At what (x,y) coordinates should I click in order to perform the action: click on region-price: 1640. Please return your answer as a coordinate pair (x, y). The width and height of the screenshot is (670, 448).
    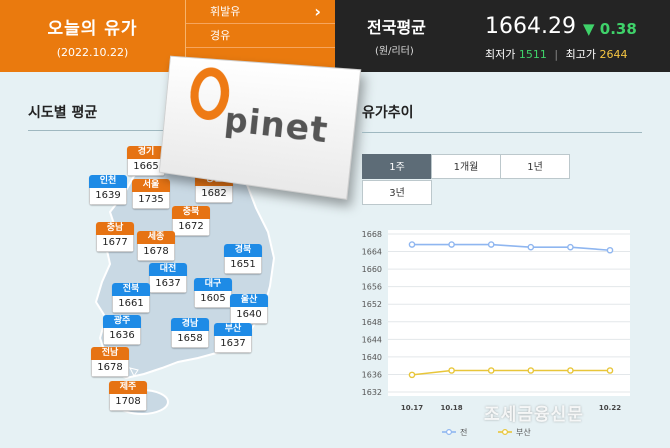
    Looking at the image, I should click on (249, 315).